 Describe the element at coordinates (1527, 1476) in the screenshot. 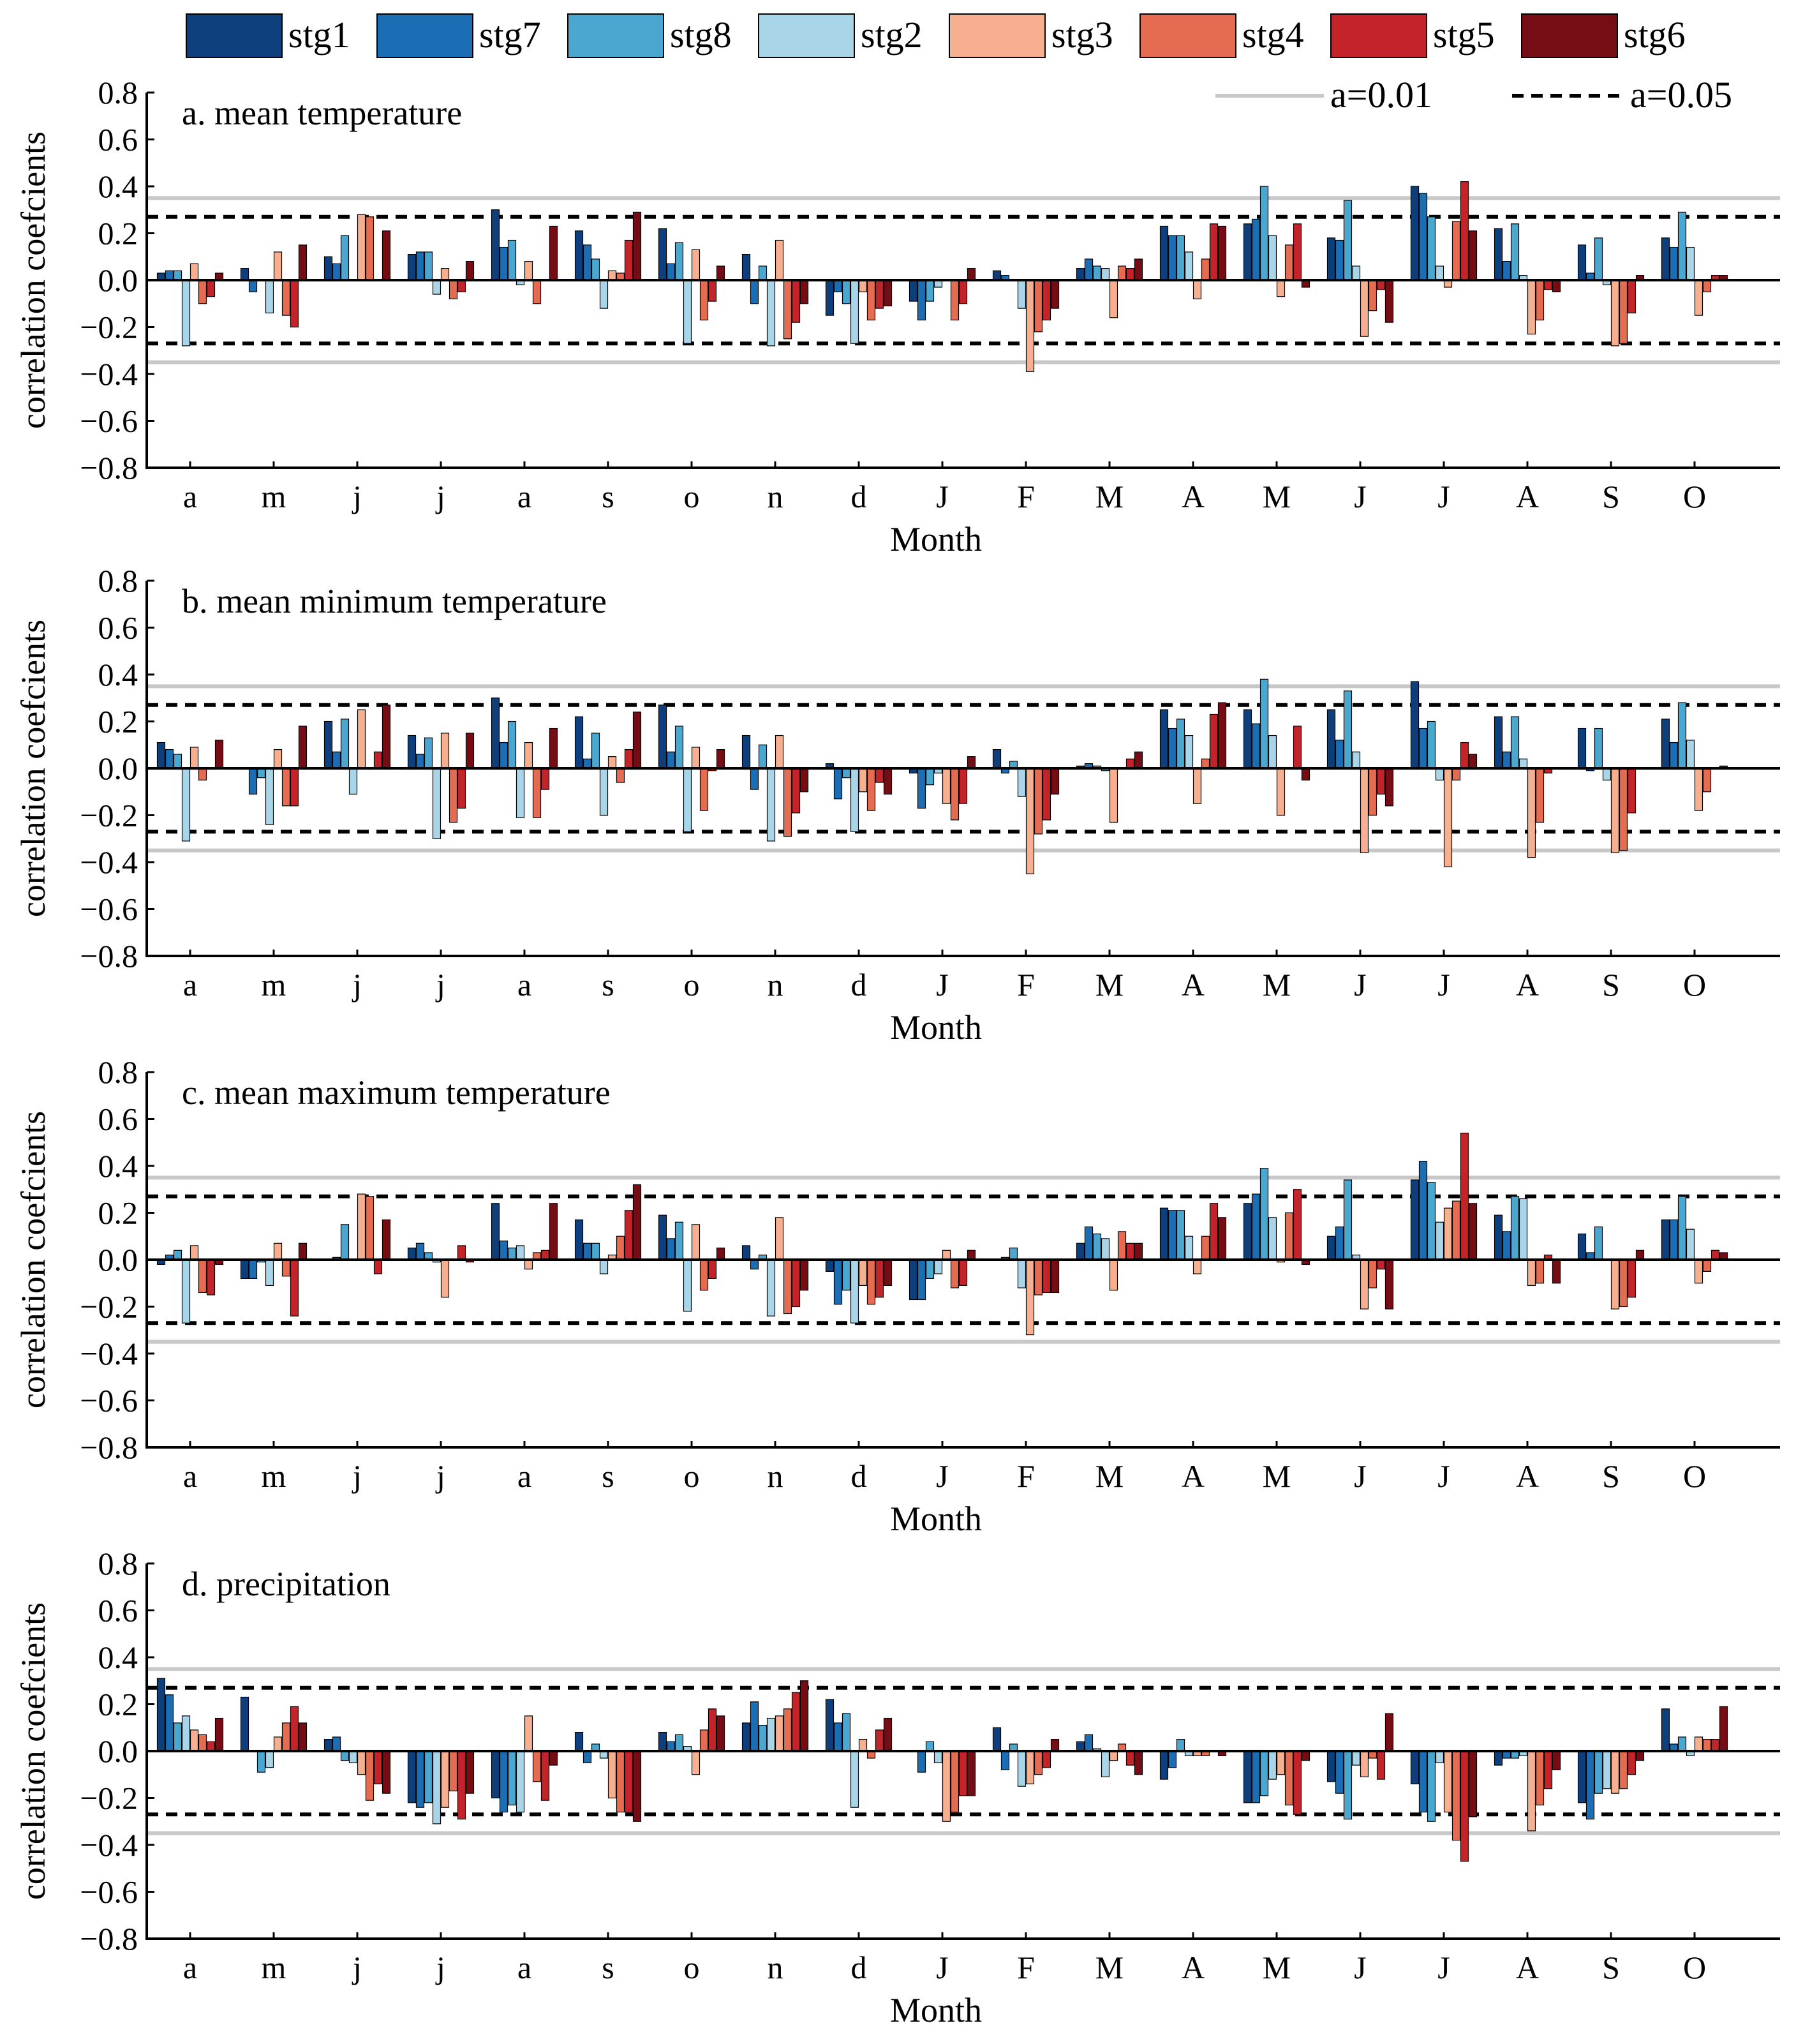

I see `x-tick-label-17: A` at that location.